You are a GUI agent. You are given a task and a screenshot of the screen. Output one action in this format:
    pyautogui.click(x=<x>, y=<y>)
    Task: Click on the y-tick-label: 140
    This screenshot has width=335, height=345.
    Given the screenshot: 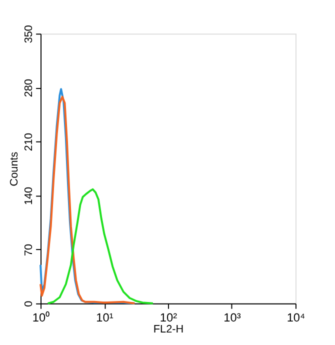 What is the action you would take?
    pyautogui.click(x=29, y=196)
    